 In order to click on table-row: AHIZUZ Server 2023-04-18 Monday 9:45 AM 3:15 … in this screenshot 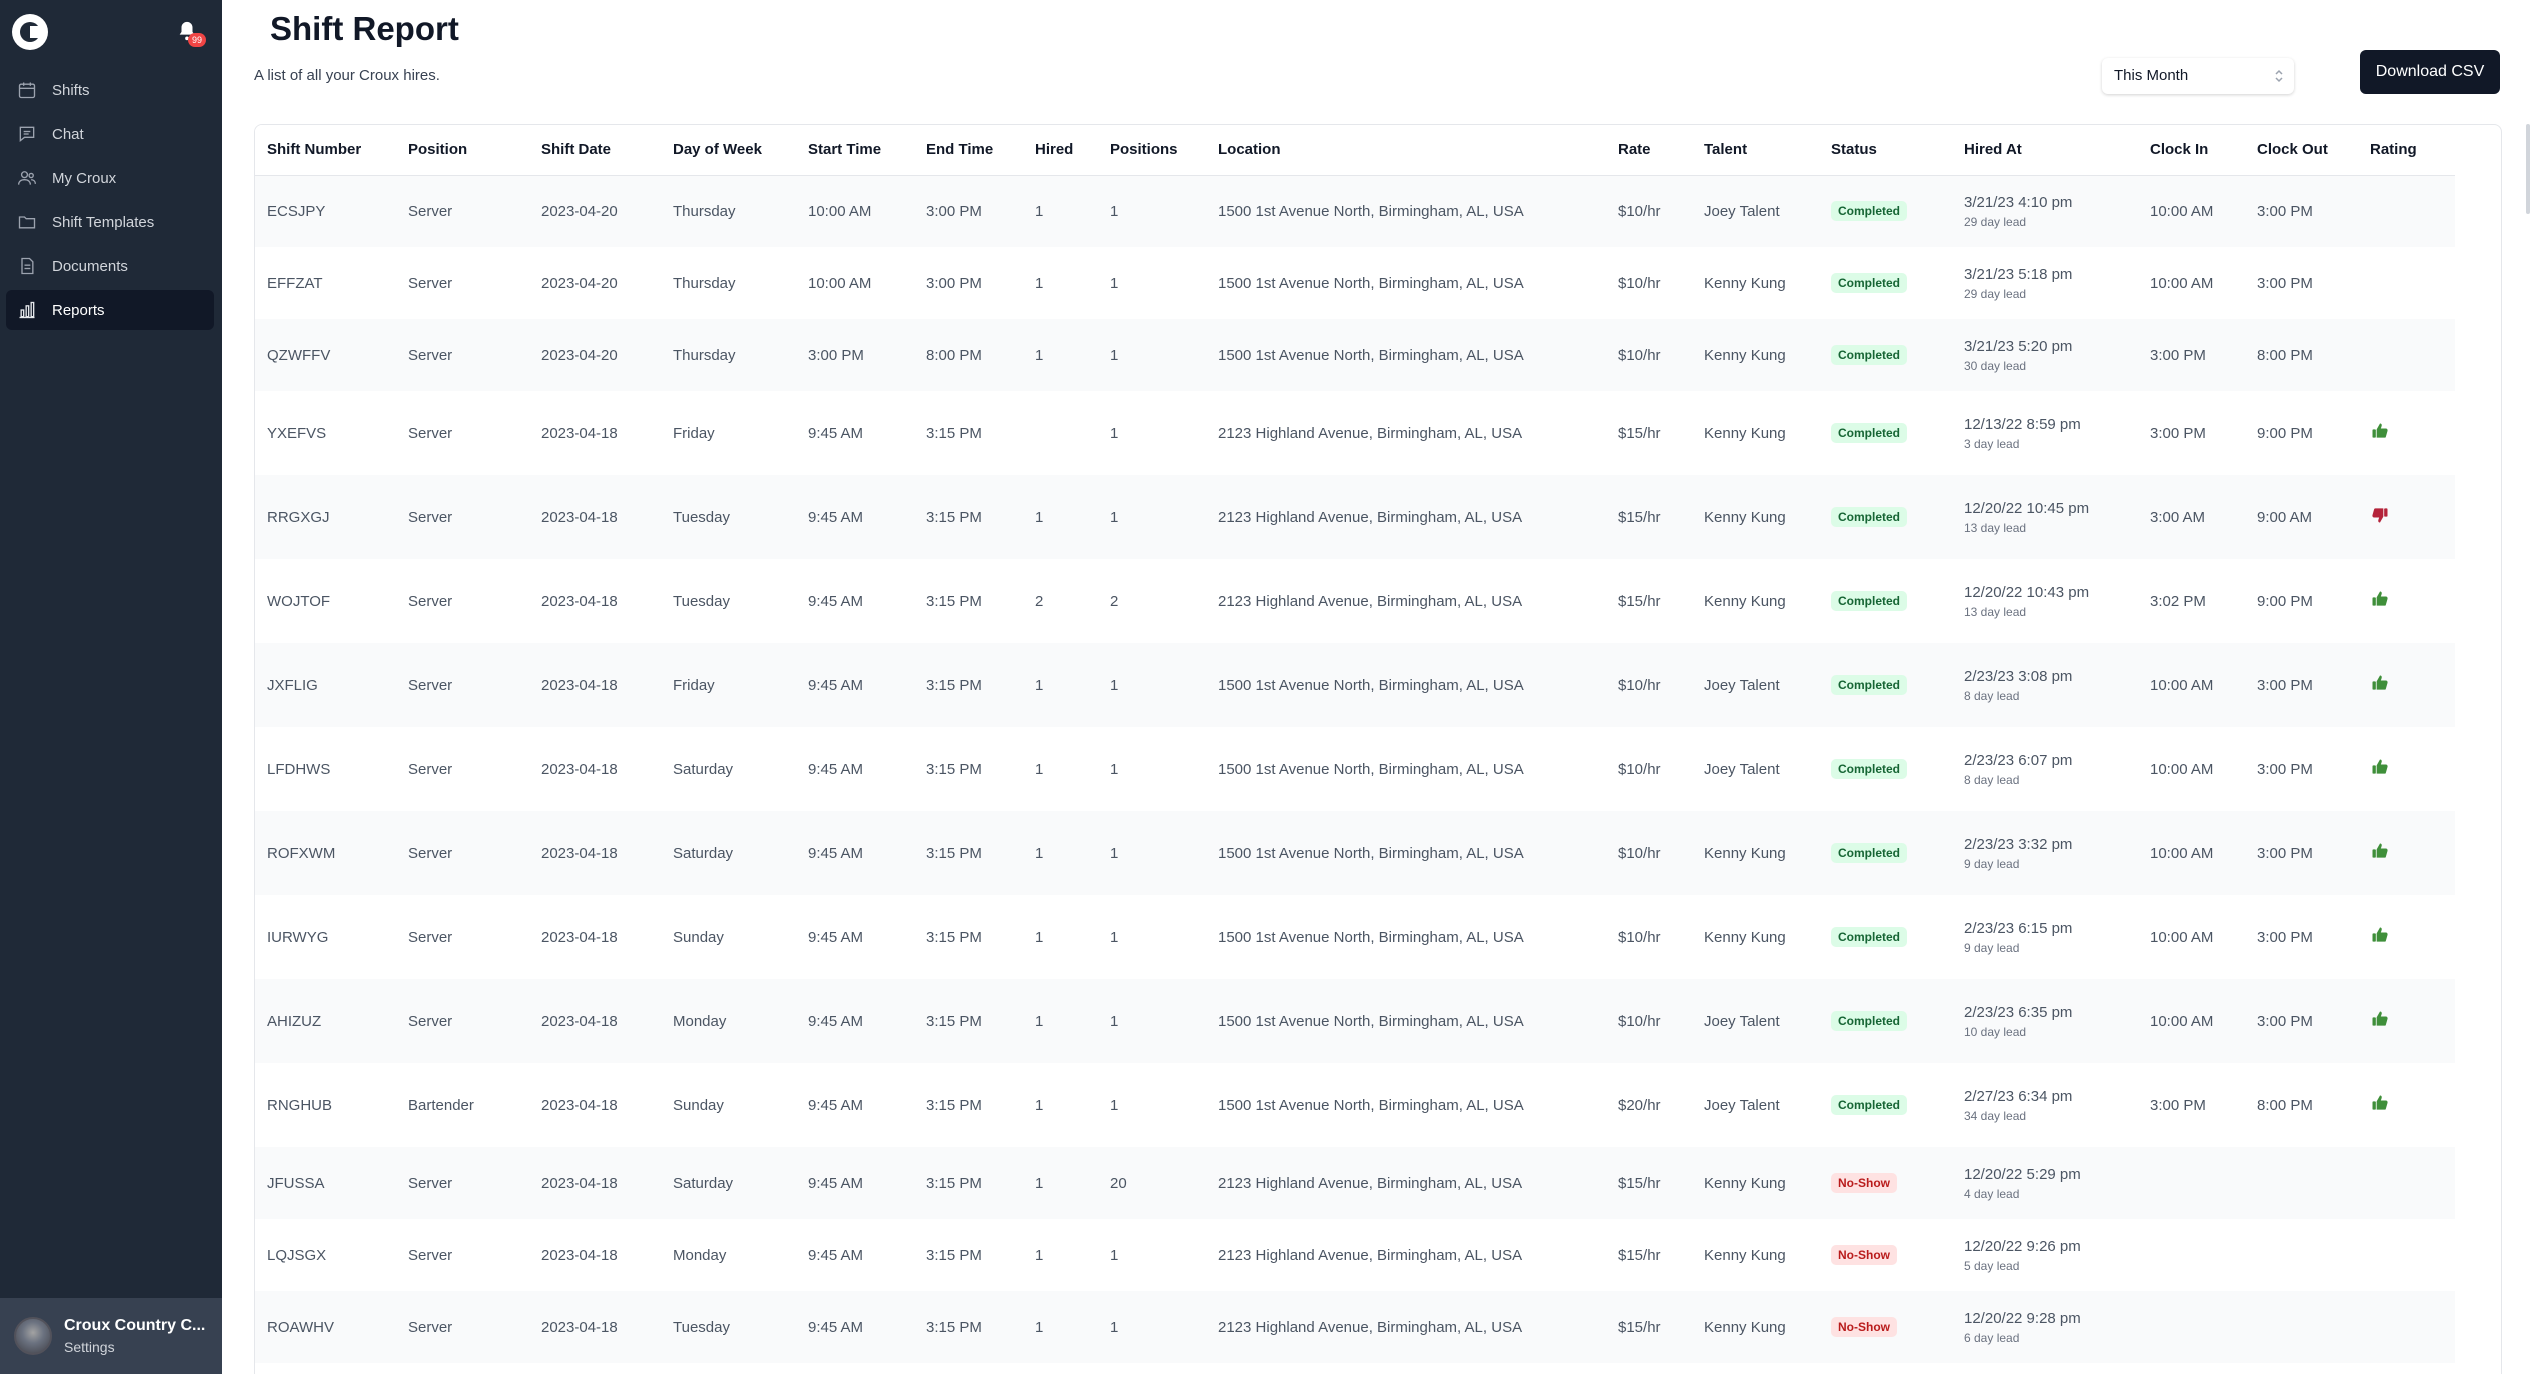, I will do `click(1355, 1021)`.